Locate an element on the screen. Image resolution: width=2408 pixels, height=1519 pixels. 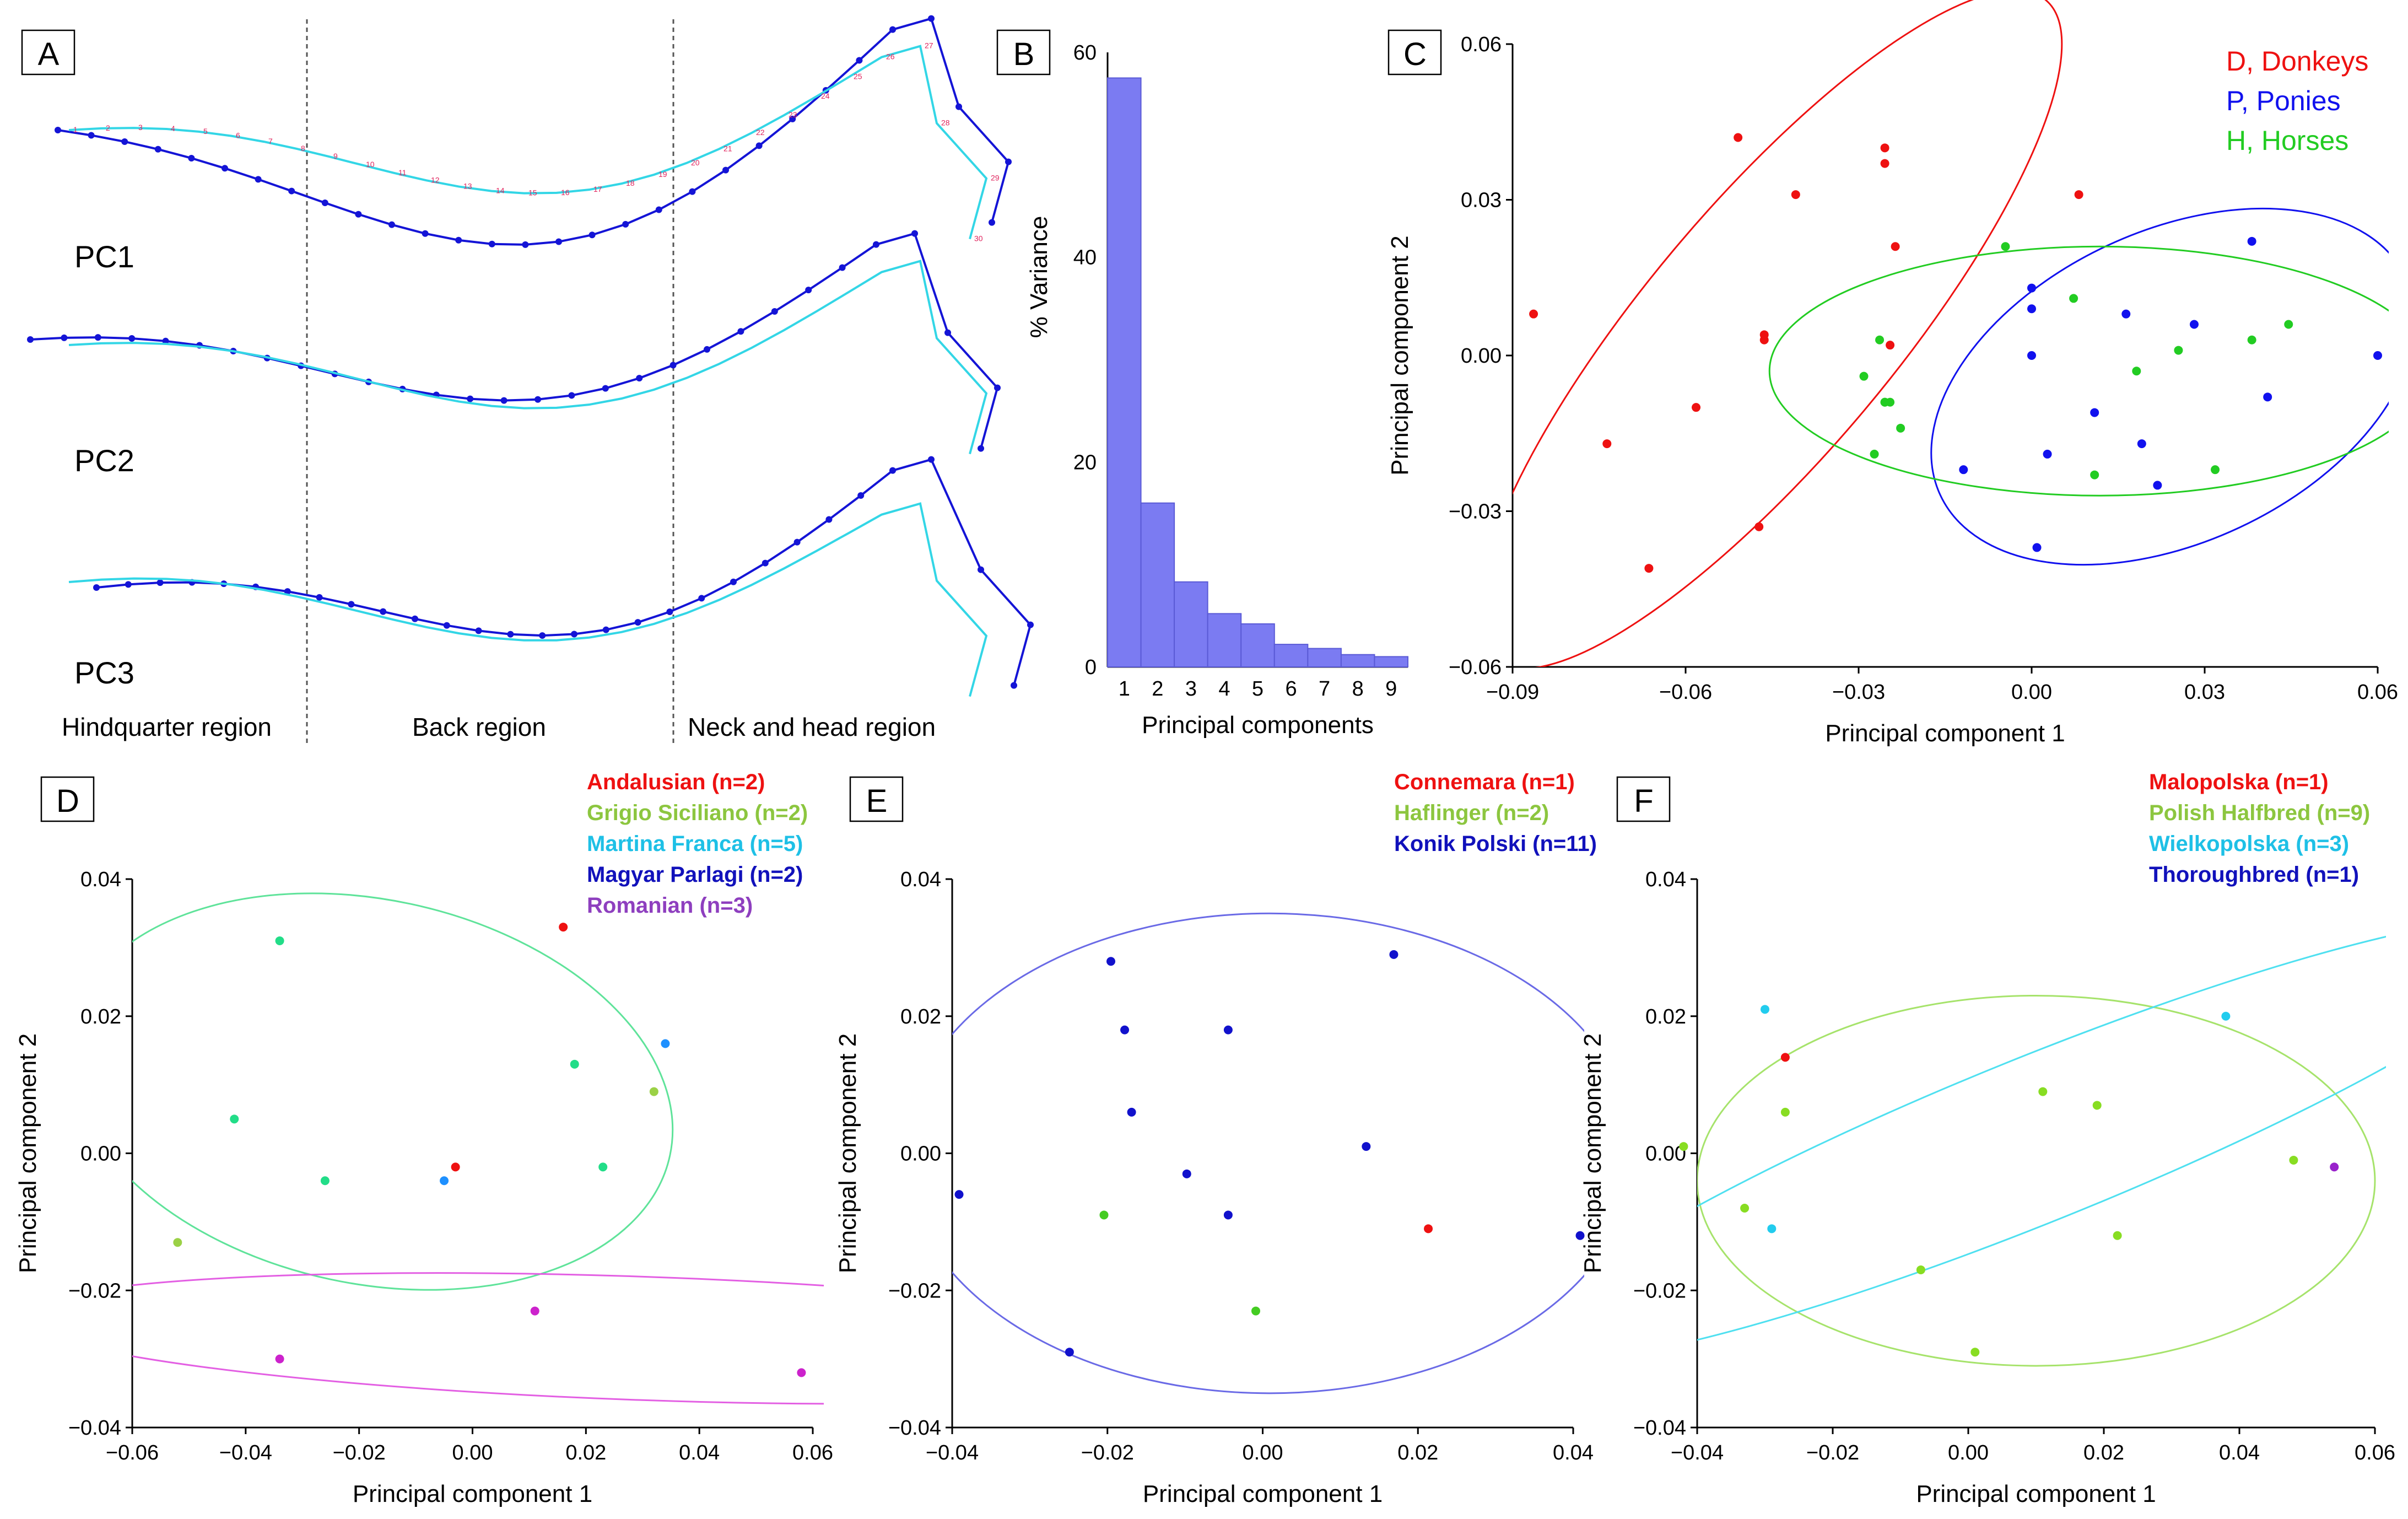
landmark-number: 18 is located at coordinates (630, 183).